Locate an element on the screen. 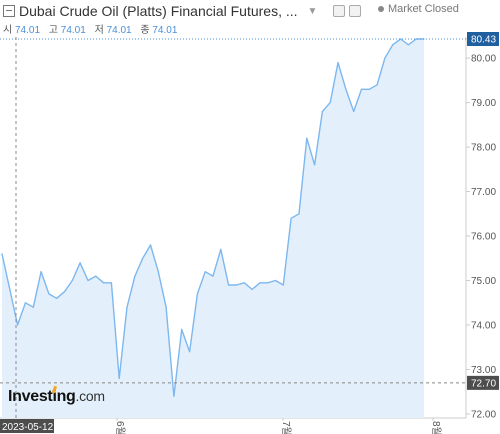 This screenshot has height=434, width=500. market-status: Market Closed is located at coordinates (418, 9).